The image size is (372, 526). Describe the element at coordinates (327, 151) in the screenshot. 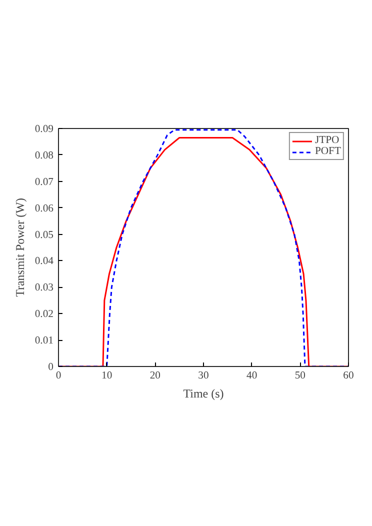

I see `legend-label: POFT` at that location.